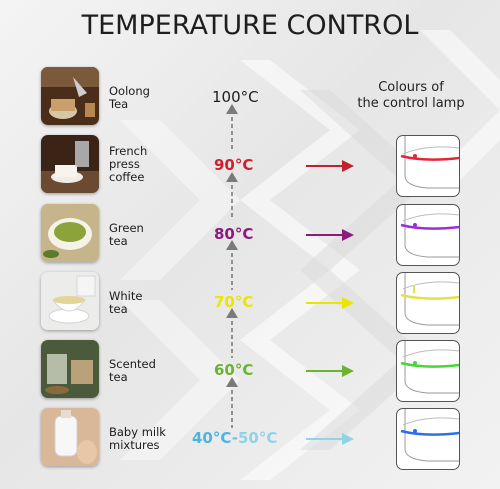 Image resolution: width=500 pixels, height=489 pixels. Describe the element at coordinates (129, 97) in the screenshot. I see `drink-label: Oolong Tea` at that location.